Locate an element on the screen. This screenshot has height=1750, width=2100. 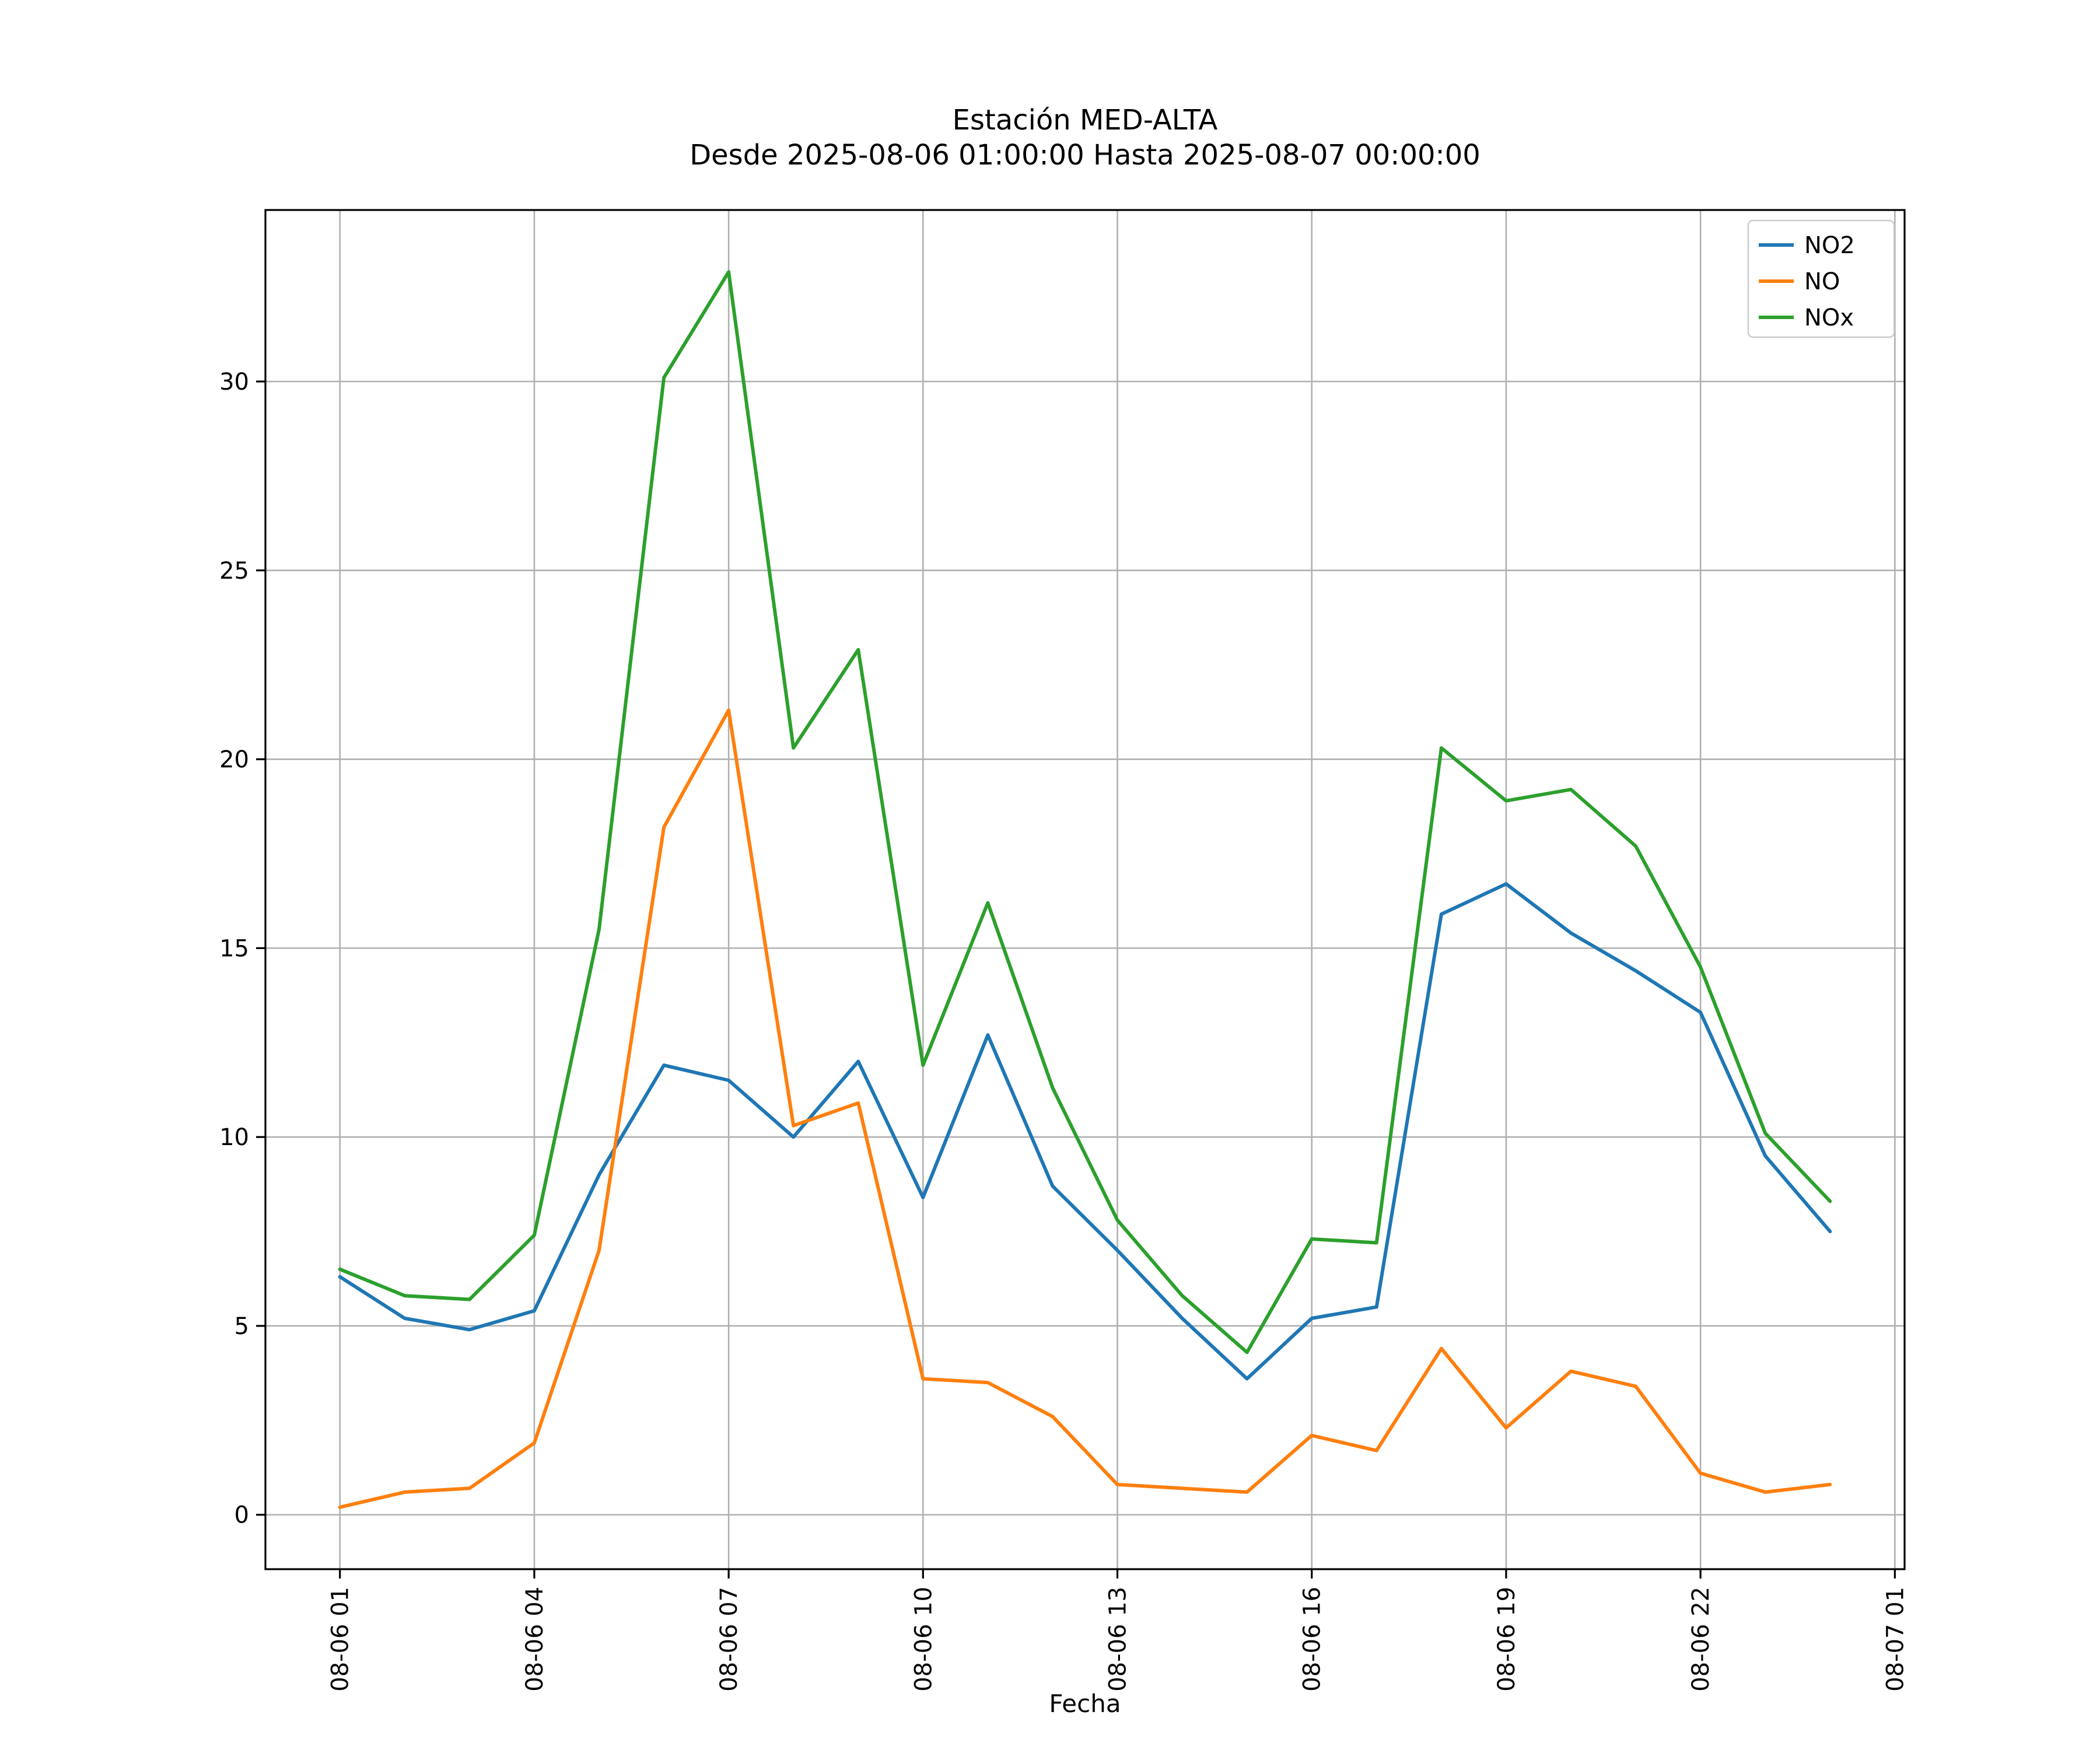
y-tick-label: 0 is located at coordinates (242, 1515).